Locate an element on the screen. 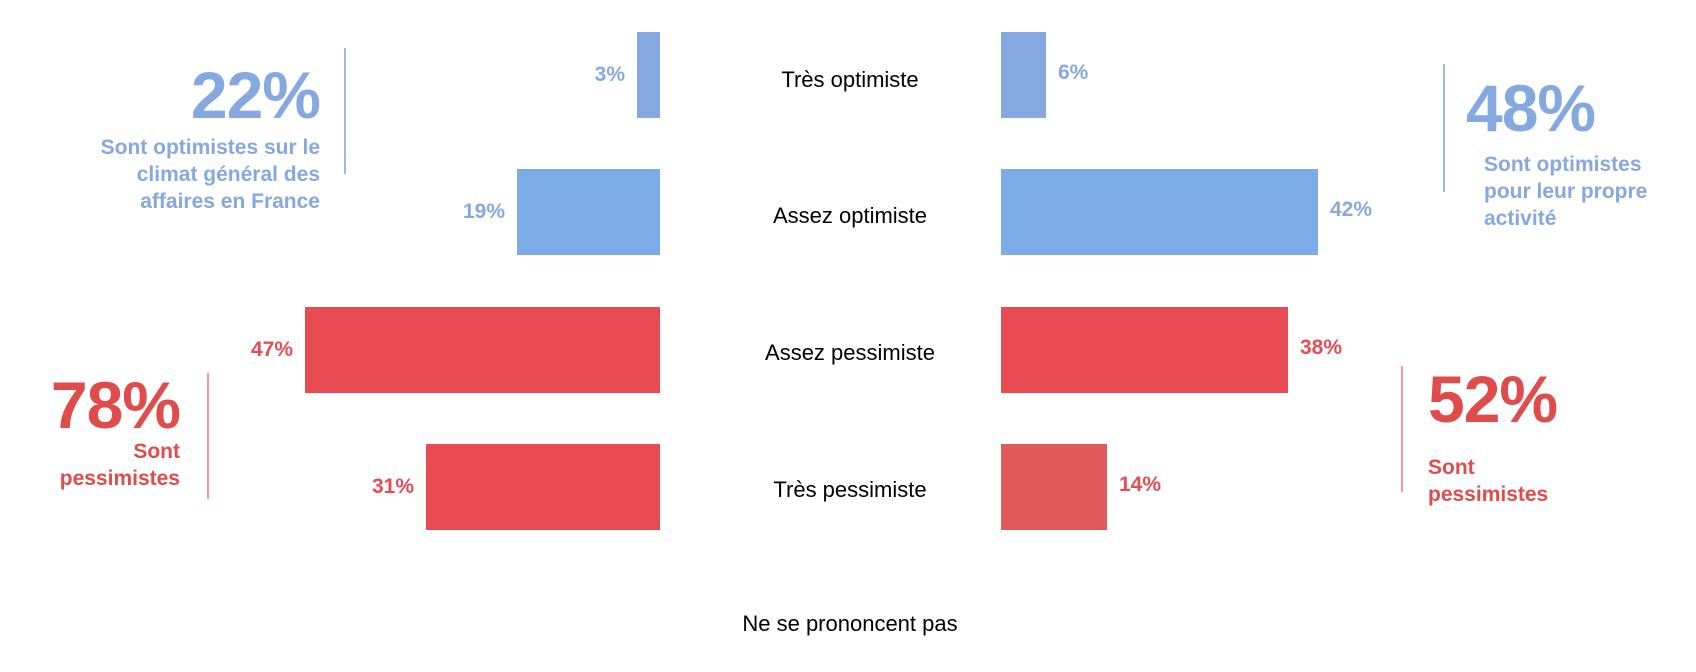 This screenshot has height=672, width=1696. no-opinion-label: Ne se prononcent pas is located at coordinates (850, 623).